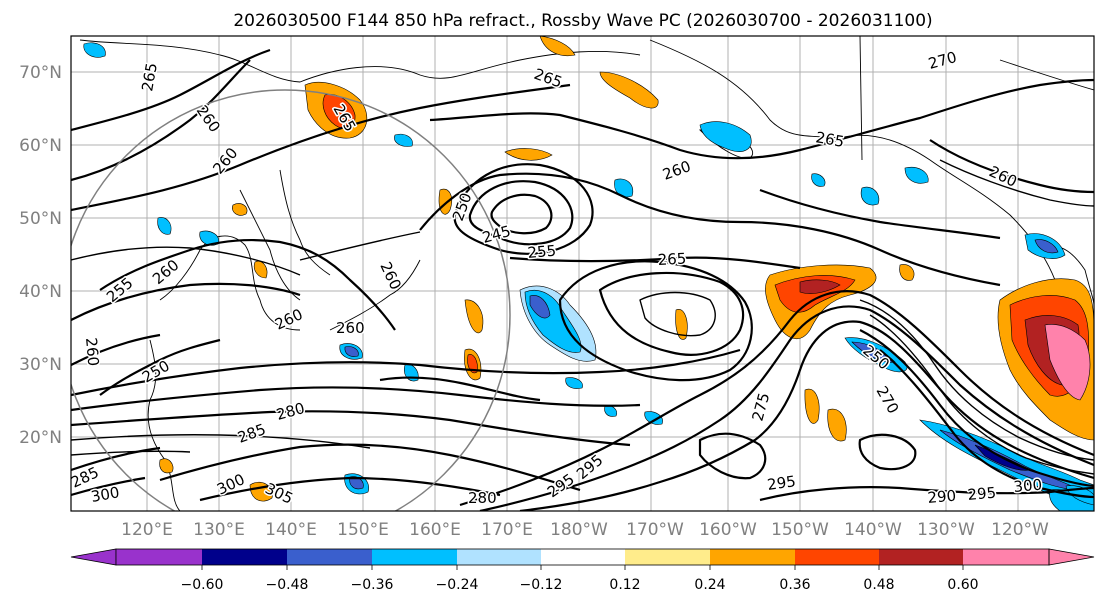  What do you see at coordinates (800, 530) in the screenshot?
I see `lon-label: 150°W` at bounding box center [800, 530].